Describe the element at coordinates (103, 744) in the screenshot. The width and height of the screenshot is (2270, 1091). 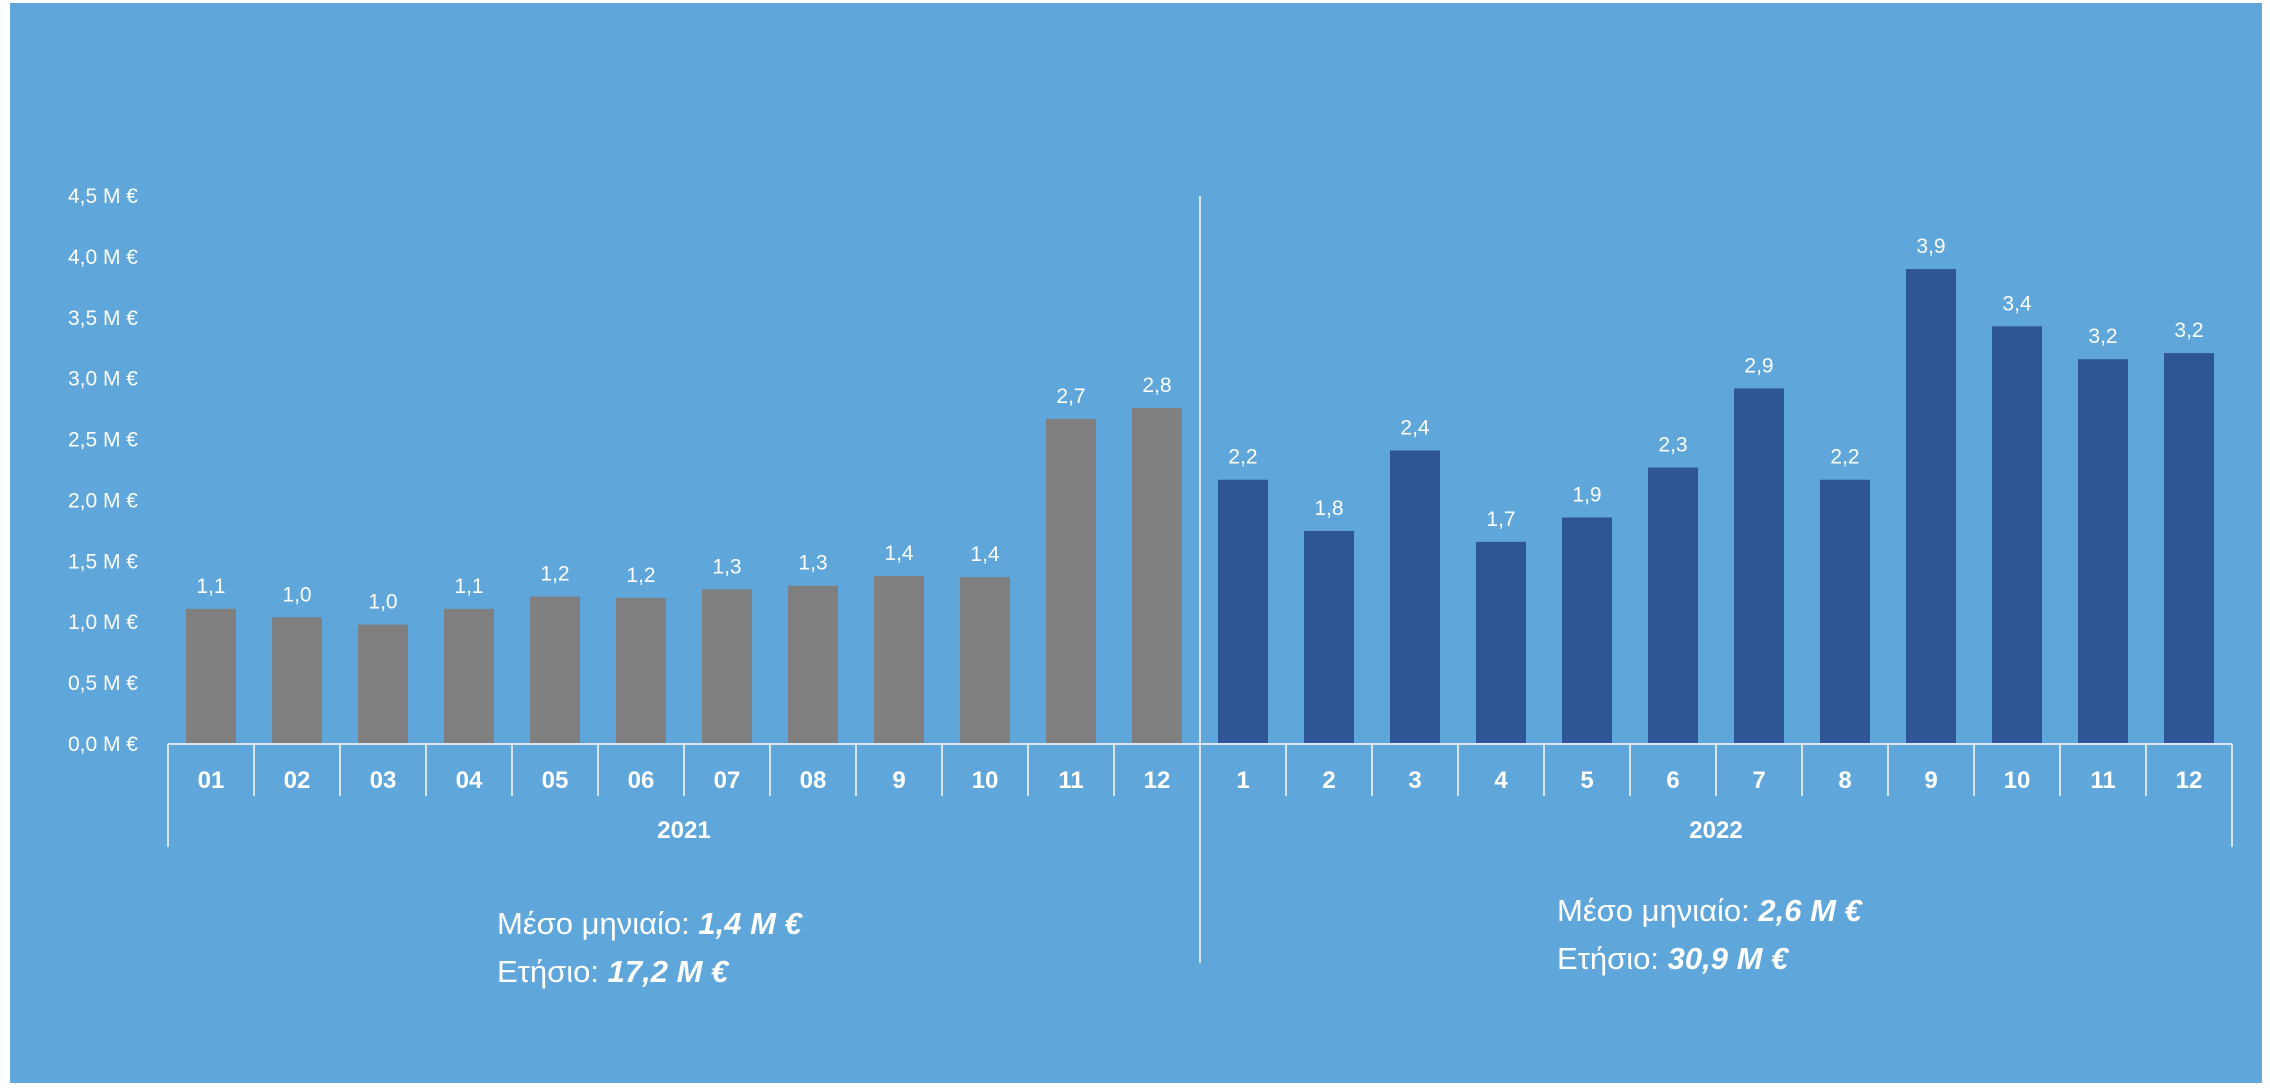
I see `y-tick-label: 0,0 M €` at that location.